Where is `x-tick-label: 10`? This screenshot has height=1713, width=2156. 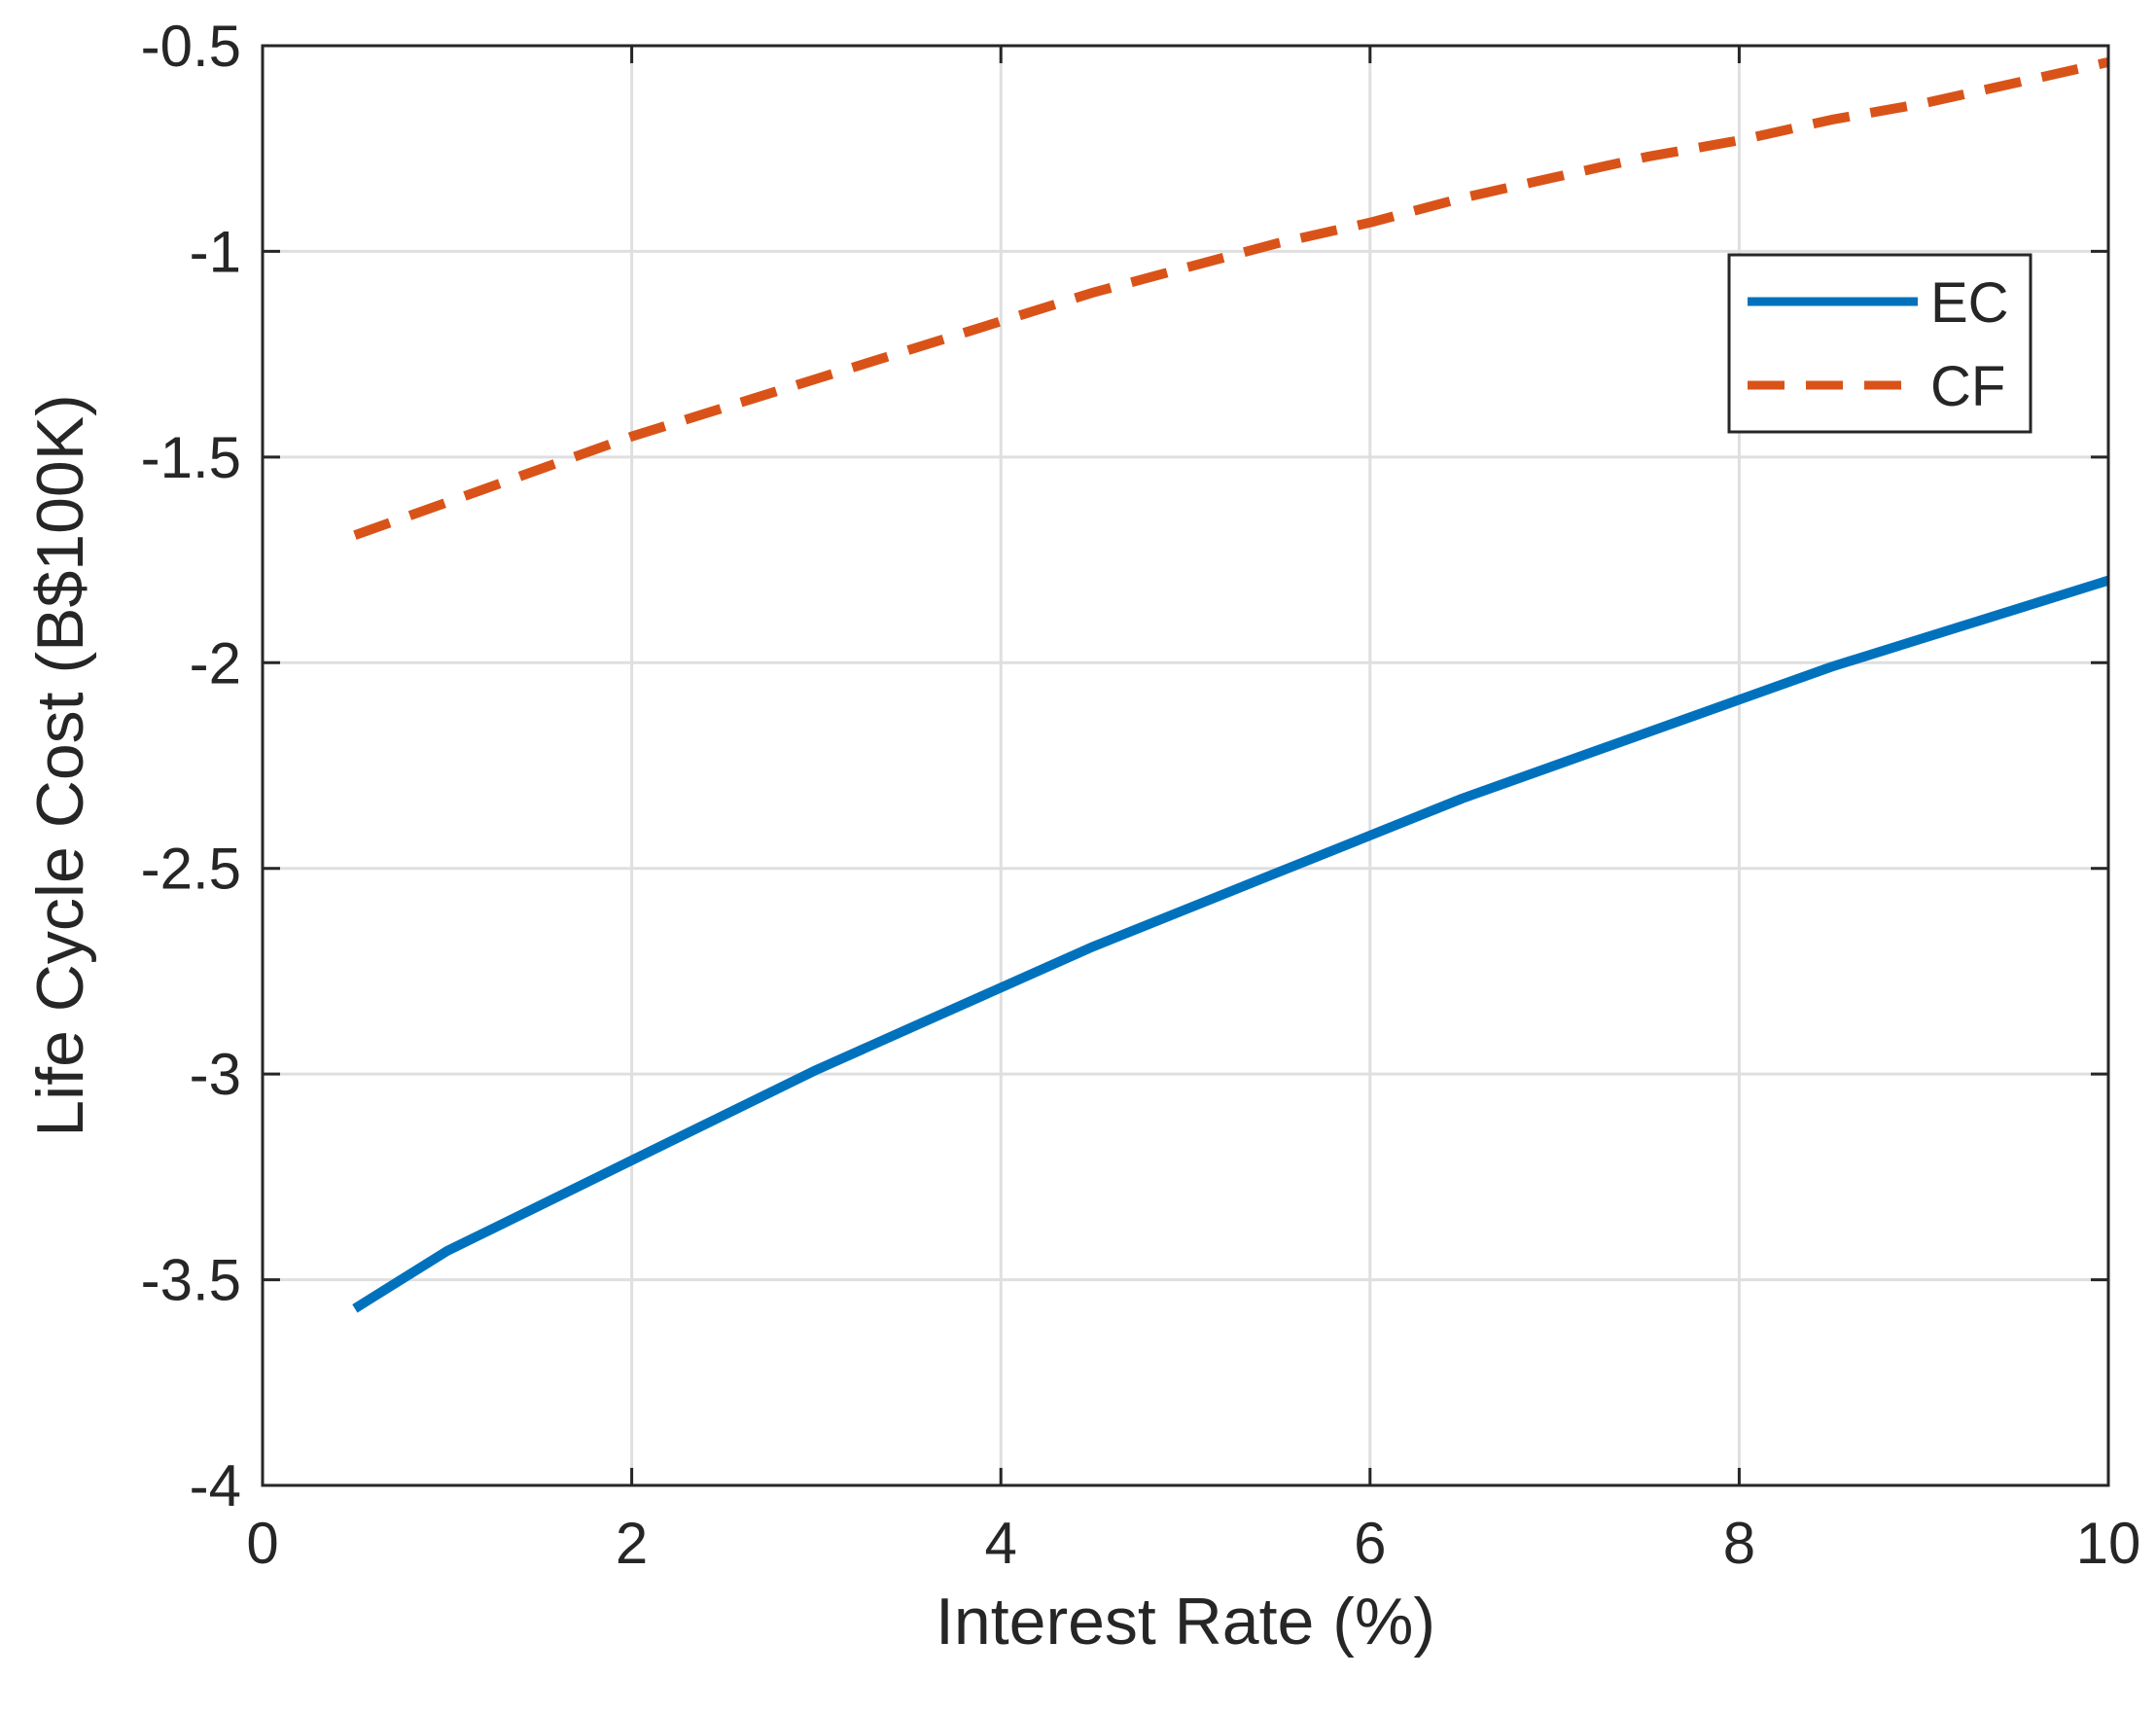 x-tick-label: 10 is located at coordinates (2108, 1543).